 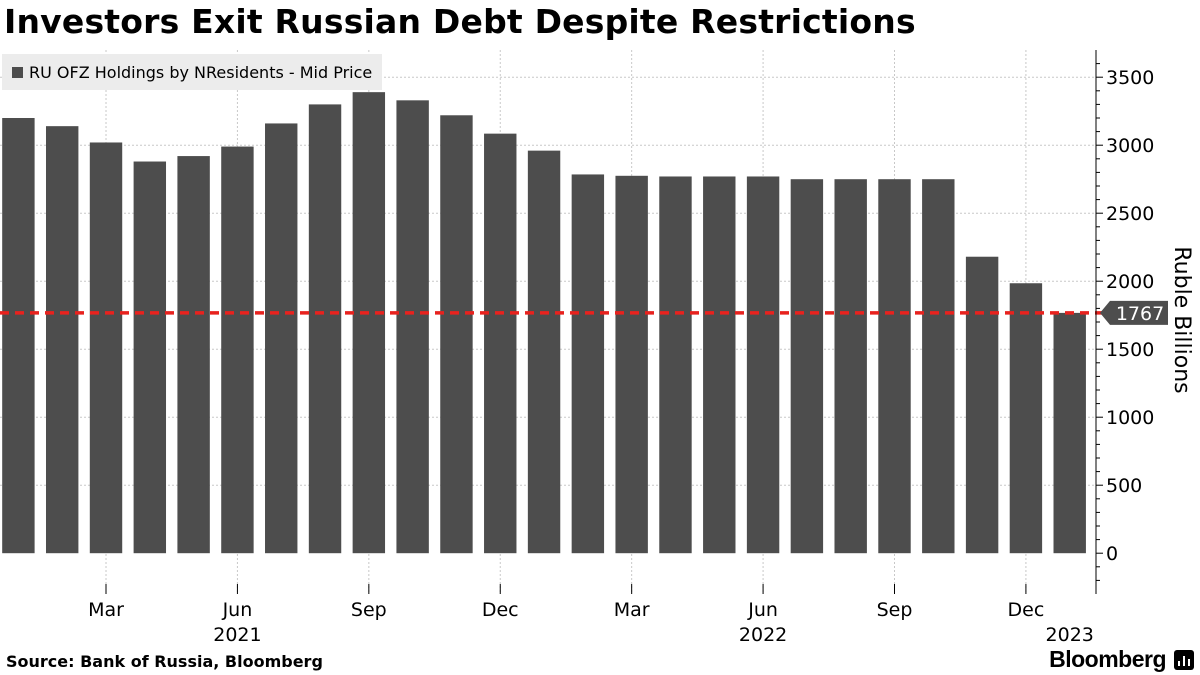 I want to click on bloomberg-chart-icon, so click(x=1184, y=660).